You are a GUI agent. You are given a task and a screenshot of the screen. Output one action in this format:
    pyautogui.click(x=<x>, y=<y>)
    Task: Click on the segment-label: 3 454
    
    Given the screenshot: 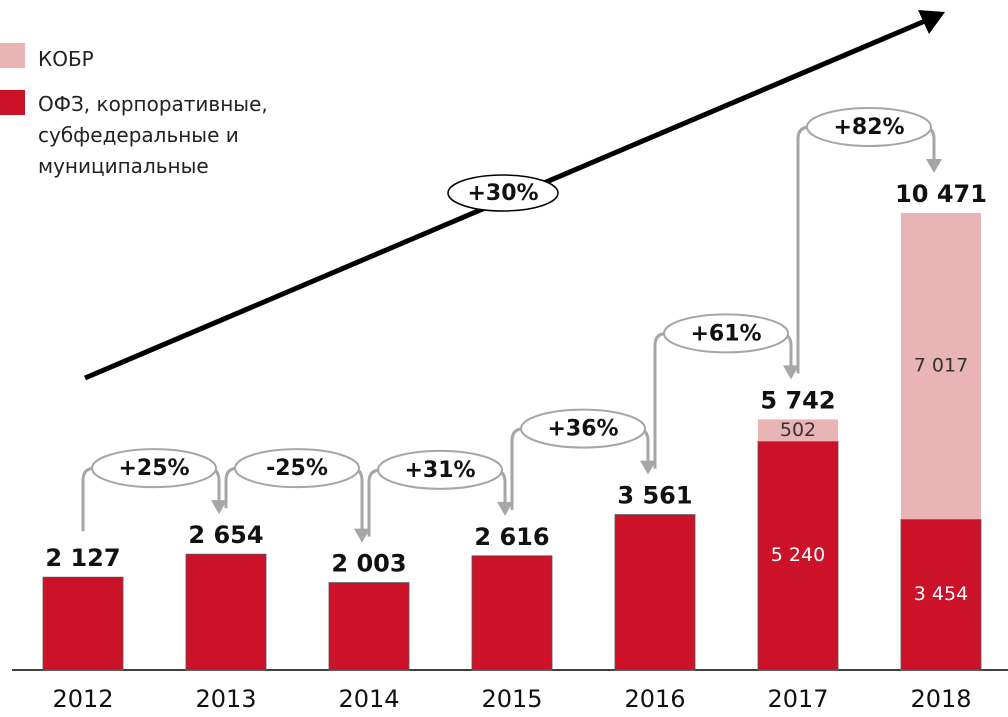 What is the action you would take?
    pyautogui.click(x=941, y=594)
    